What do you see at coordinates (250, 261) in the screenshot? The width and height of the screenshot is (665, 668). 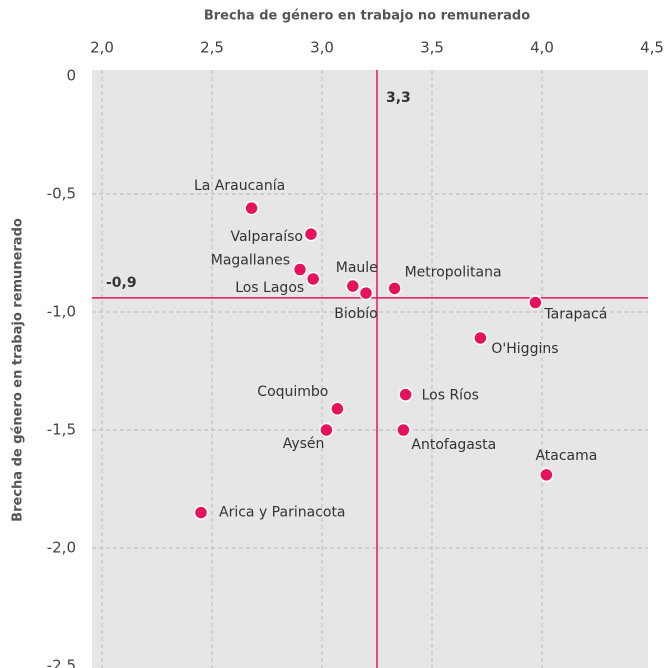 I see `point-label: Magallanes` at bounding box center [250, 261].